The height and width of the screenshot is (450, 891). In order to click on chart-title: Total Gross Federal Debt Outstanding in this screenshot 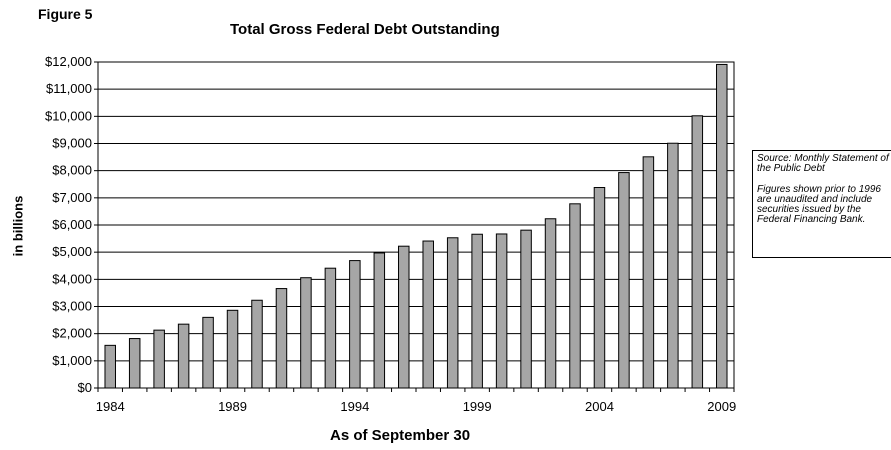, I will do `click(365, 29)`.